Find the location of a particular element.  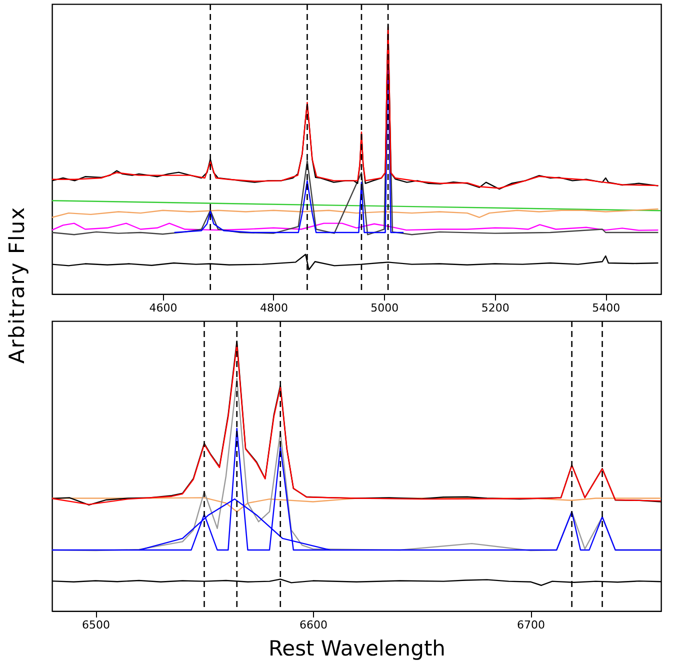

x-tick-label: 6700 is located at coordinates (531, 625).